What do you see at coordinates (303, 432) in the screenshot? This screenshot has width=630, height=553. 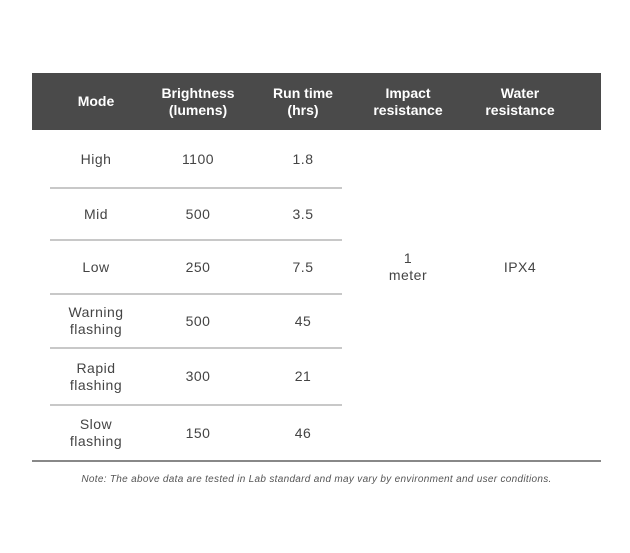 I see `cell-runtime: 46` at bounding box center [303, 432].